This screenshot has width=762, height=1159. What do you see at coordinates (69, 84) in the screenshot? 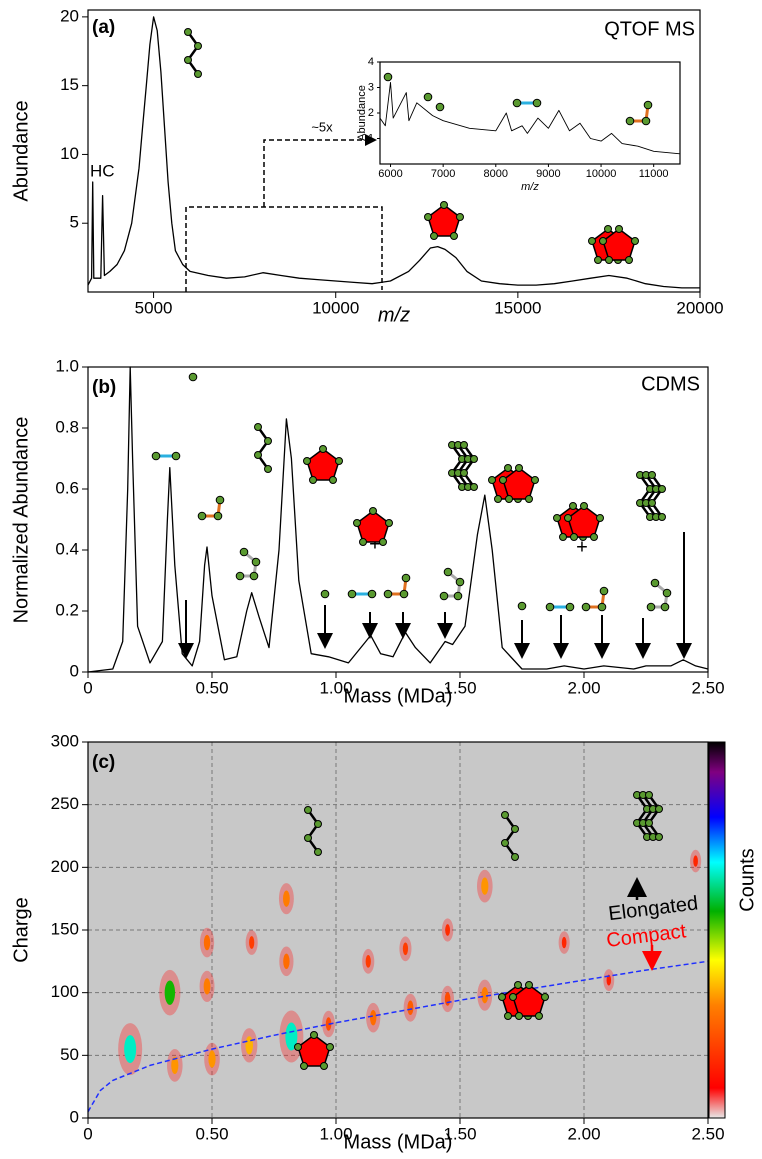
I see `y-tick-label: 15` at bounding box center [69, 84].